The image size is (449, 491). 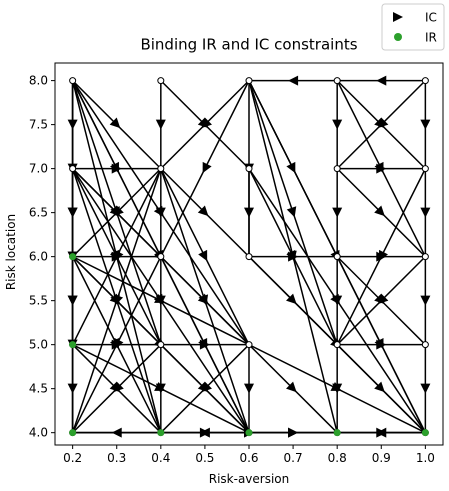 What do you see at coordinates (38, 81) in the screenshot?
I see `y-tick-label: 8.0` at bounding box center [38, 81].